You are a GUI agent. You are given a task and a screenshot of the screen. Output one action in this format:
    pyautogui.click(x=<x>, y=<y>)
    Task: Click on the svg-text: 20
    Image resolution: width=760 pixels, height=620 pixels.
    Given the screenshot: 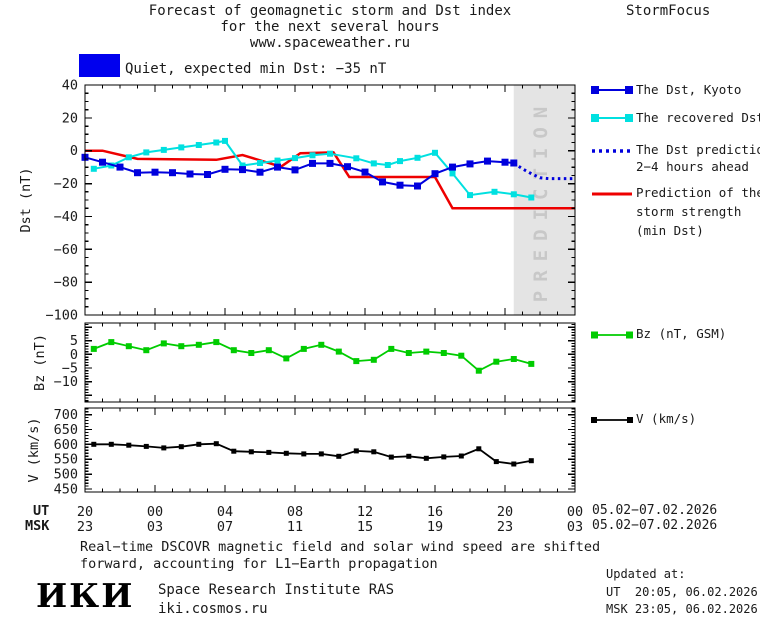 What is the action you would take?
    pyautogui.click(x=70, y=118)
    